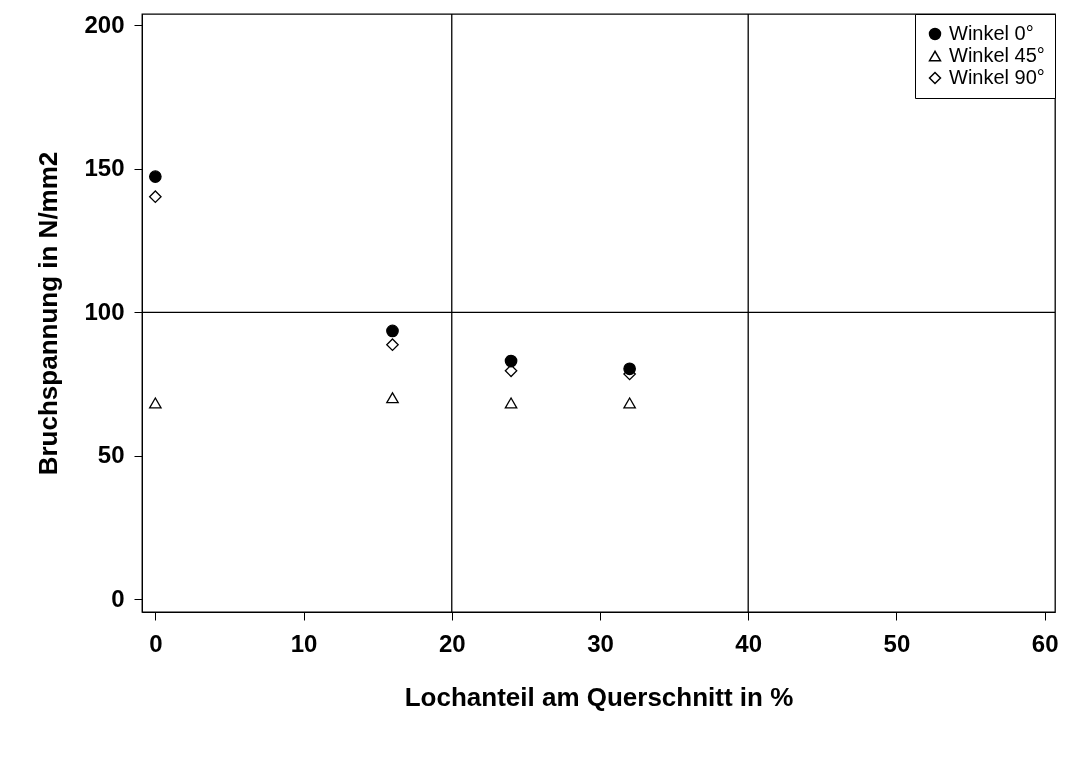 This screenshot has height=758, width=1082. I want to click on y-tick-label: 150, so click(104, 168).